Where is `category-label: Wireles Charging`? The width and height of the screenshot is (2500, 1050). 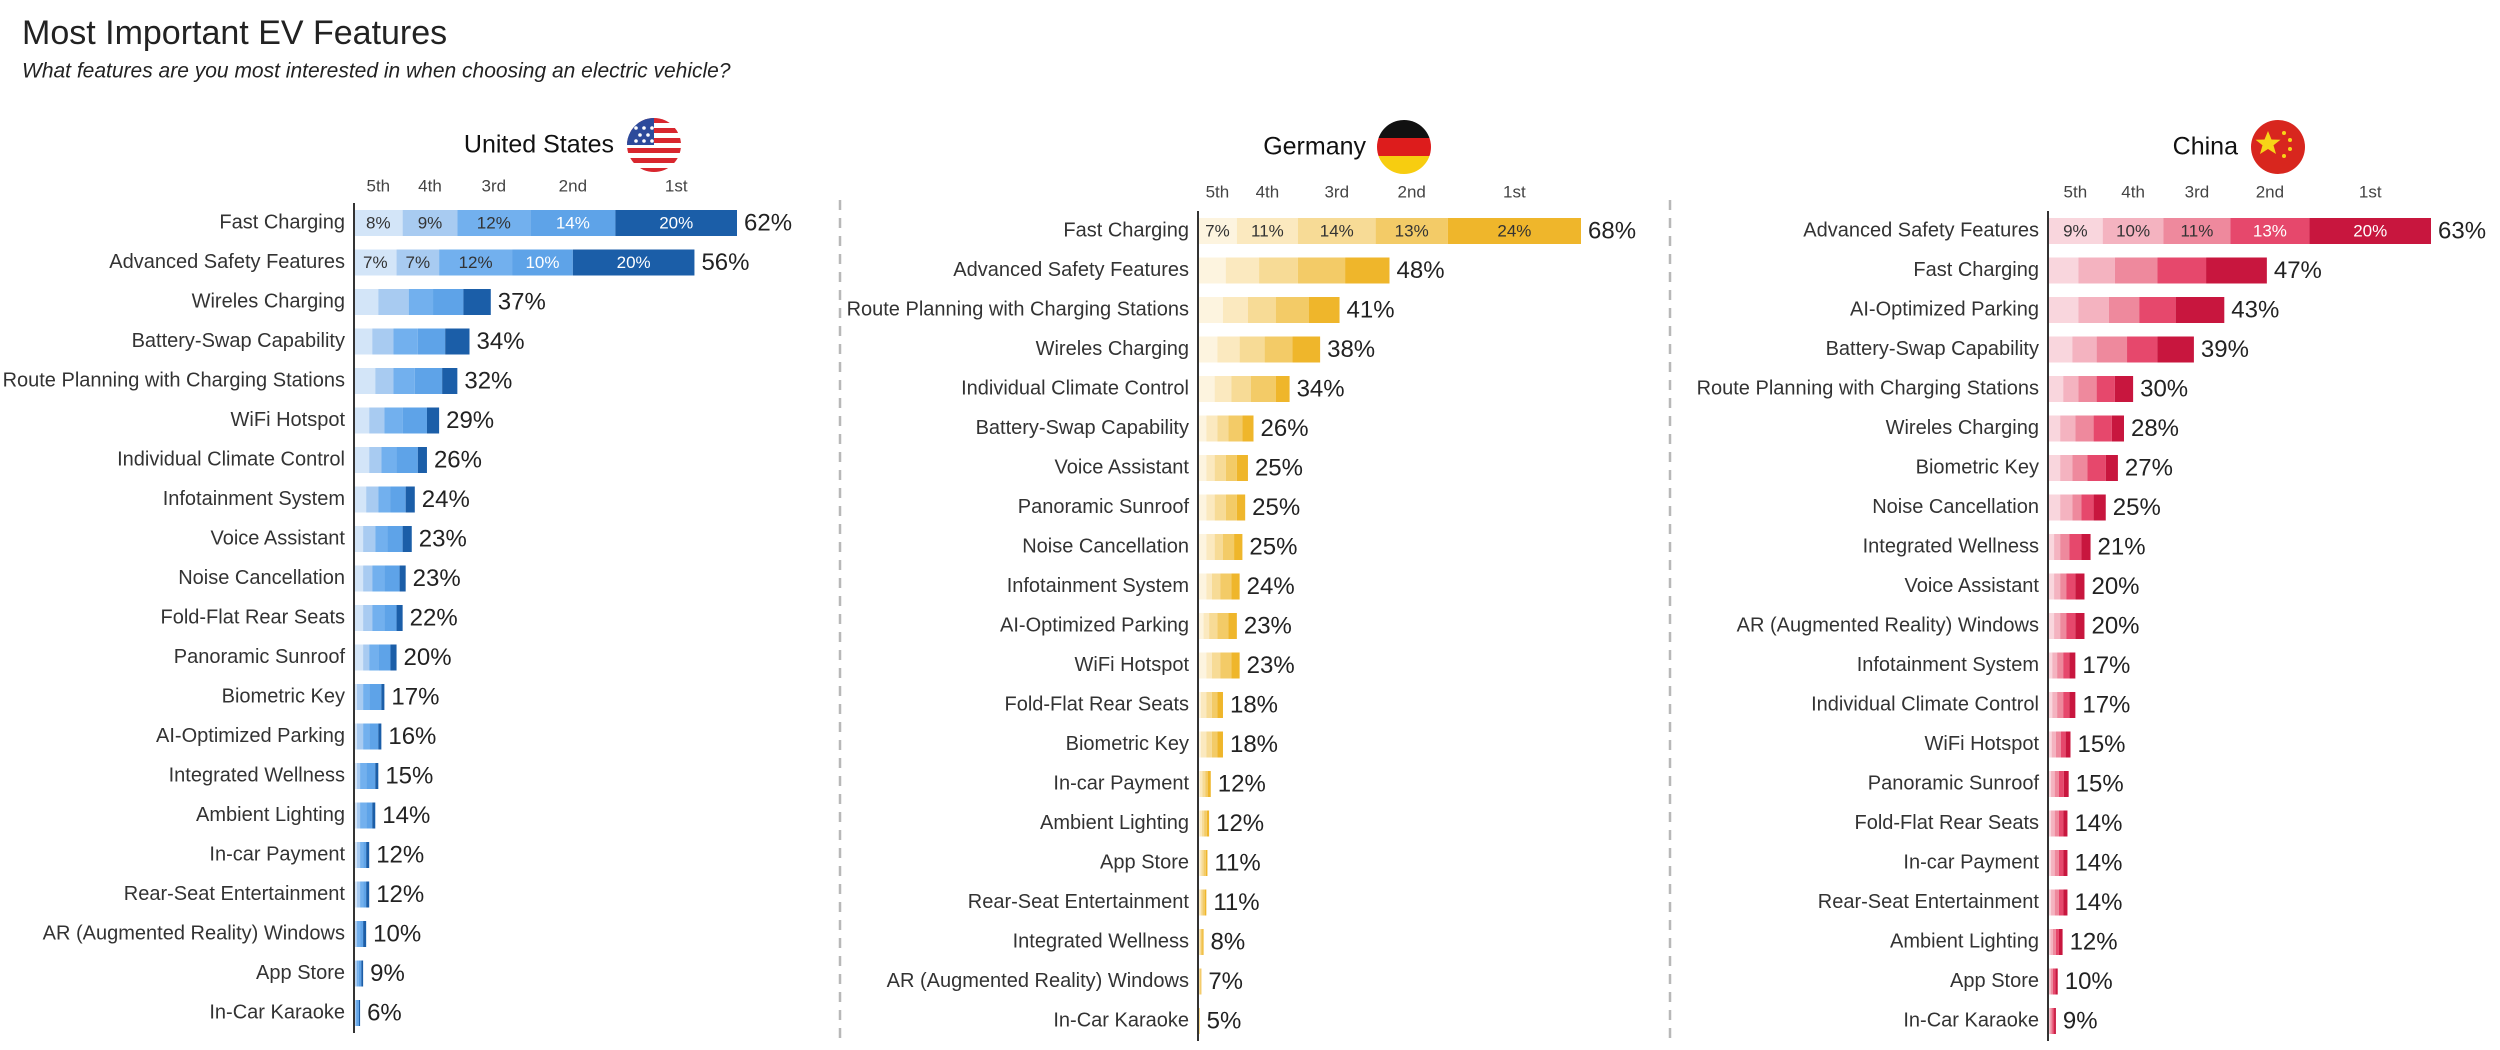
category-label: Wireles Charging is located at coordinates (1112, 349).